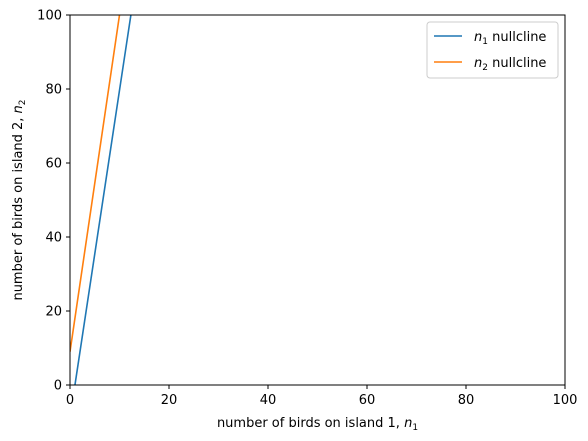 This screenshot has height=441, width=588. I want to click on x-axis-ticks: 0 20 40 60 80 100, so click(322, 396).